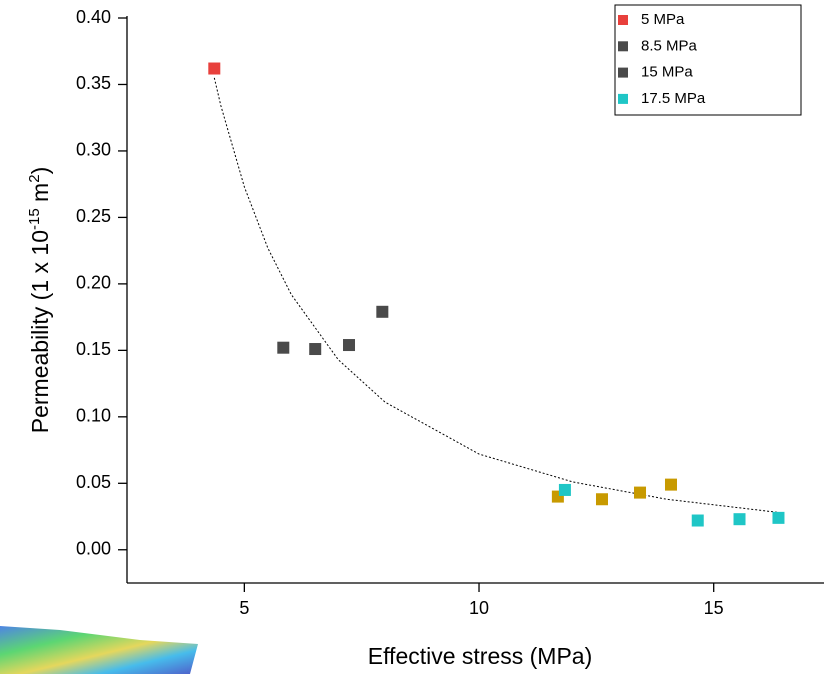 The height and width of the screenshot is (679, 825). I want to click on x-tick-label: 5, so click(244, 608).